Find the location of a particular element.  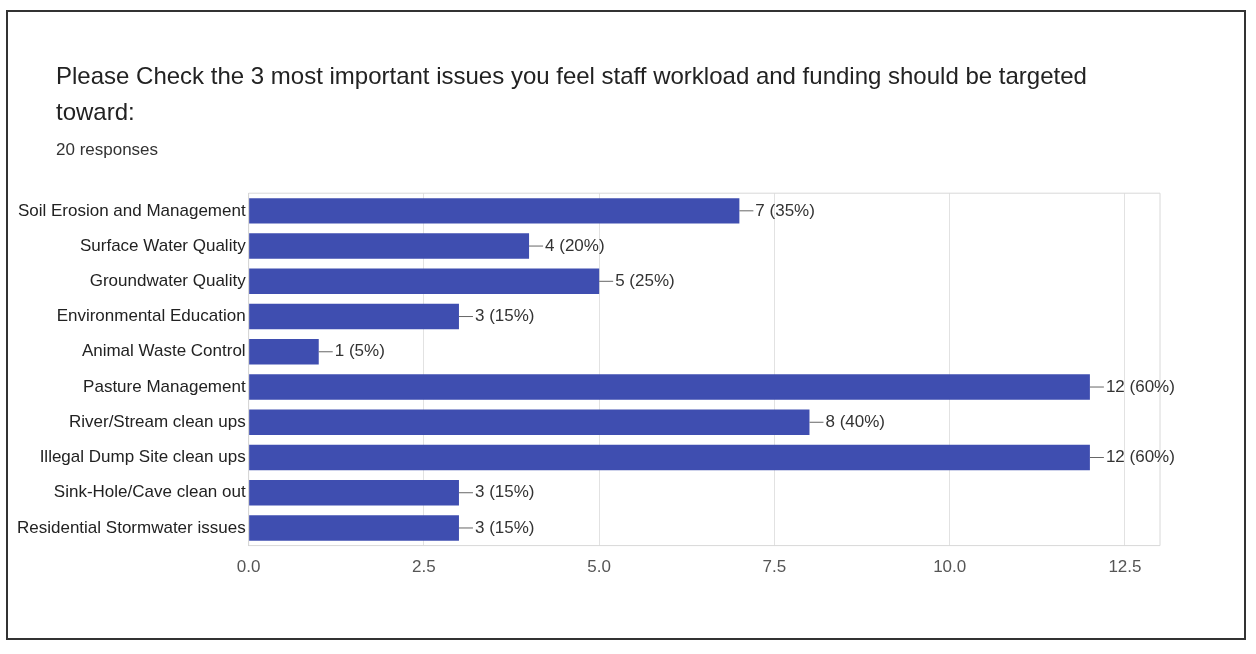

y-tick-label: Illegal Dump Site clean ups is located at coordinates (142, 457).